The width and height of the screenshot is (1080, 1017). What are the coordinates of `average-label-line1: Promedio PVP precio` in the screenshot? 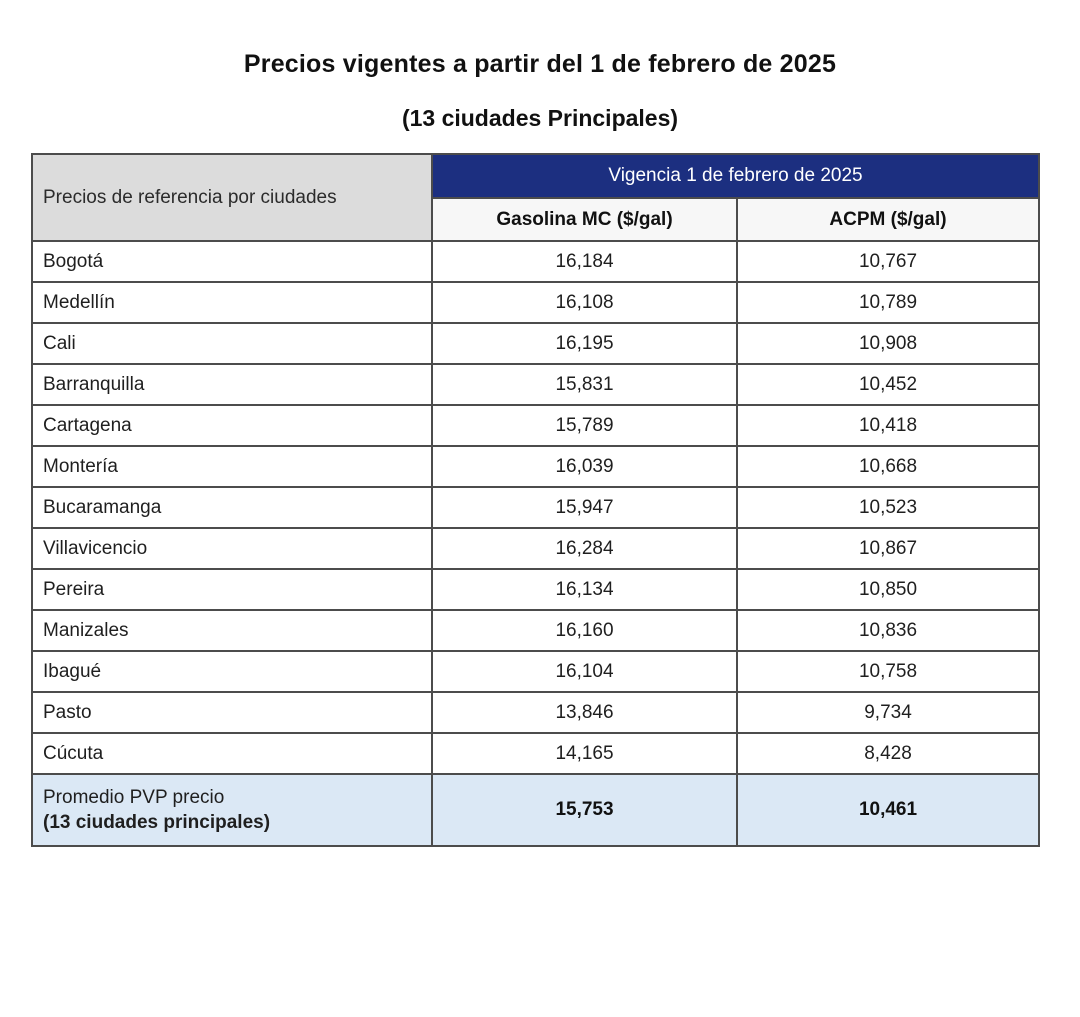 It's located at (134, 797).